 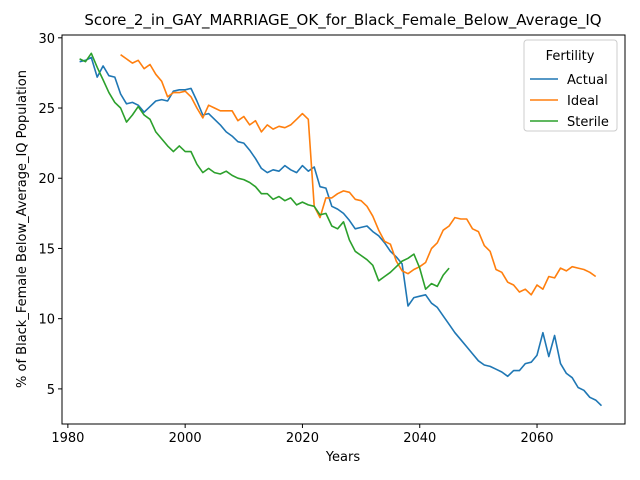 I want to click on y-tick-label: 5, so click(x=51, y=390).